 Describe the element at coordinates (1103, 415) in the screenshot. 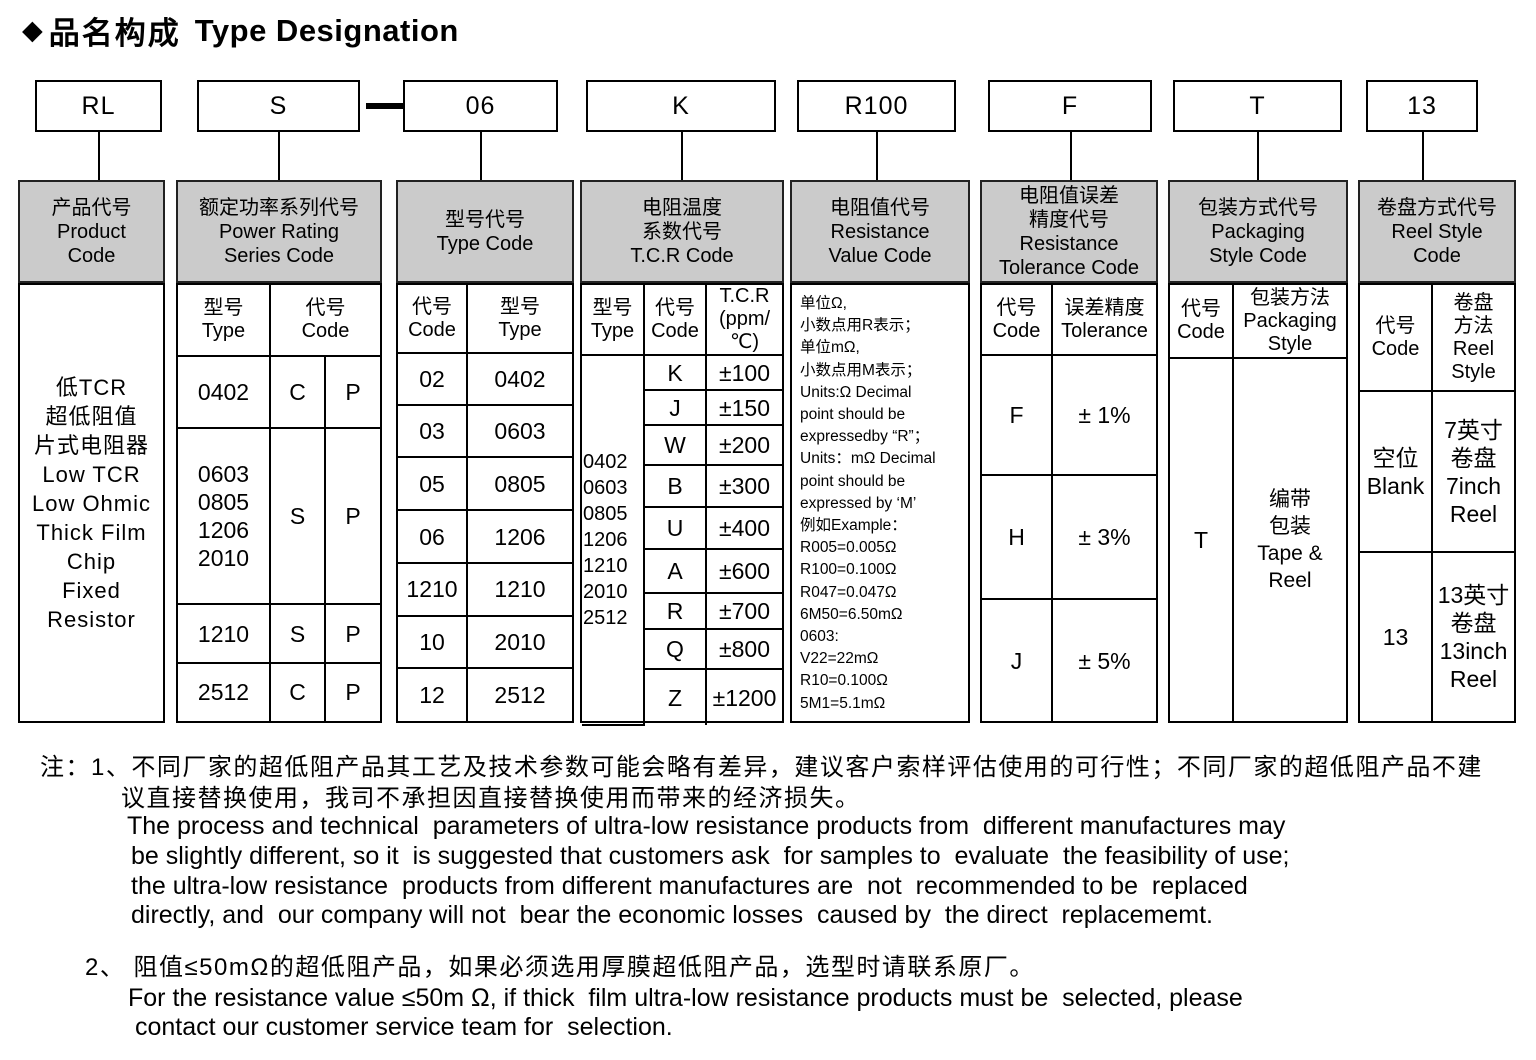

I see `table-cell: ± 1%` at that location.